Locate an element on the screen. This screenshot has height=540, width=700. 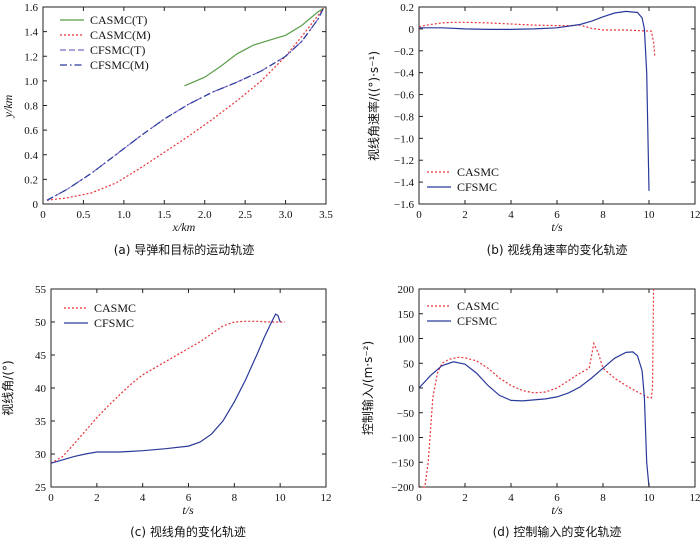
y-tick-label: −150 is located at coordinates (402, 463).